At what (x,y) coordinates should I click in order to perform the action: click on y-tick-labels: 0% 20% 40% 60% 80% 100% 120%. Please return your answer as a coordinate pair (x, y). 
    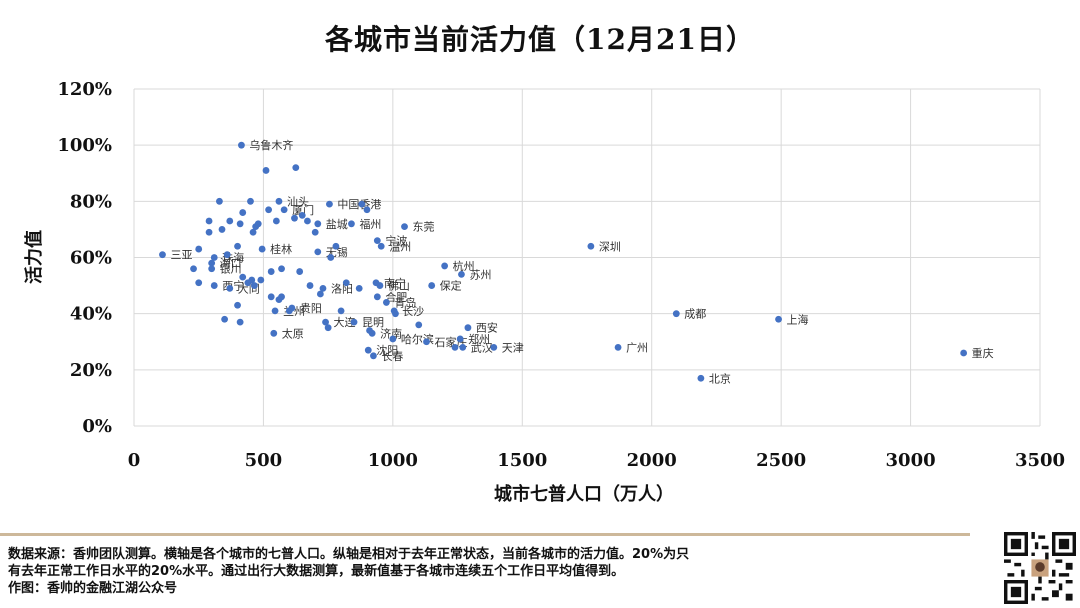
    Looking at the image, I should click on (84, 258).